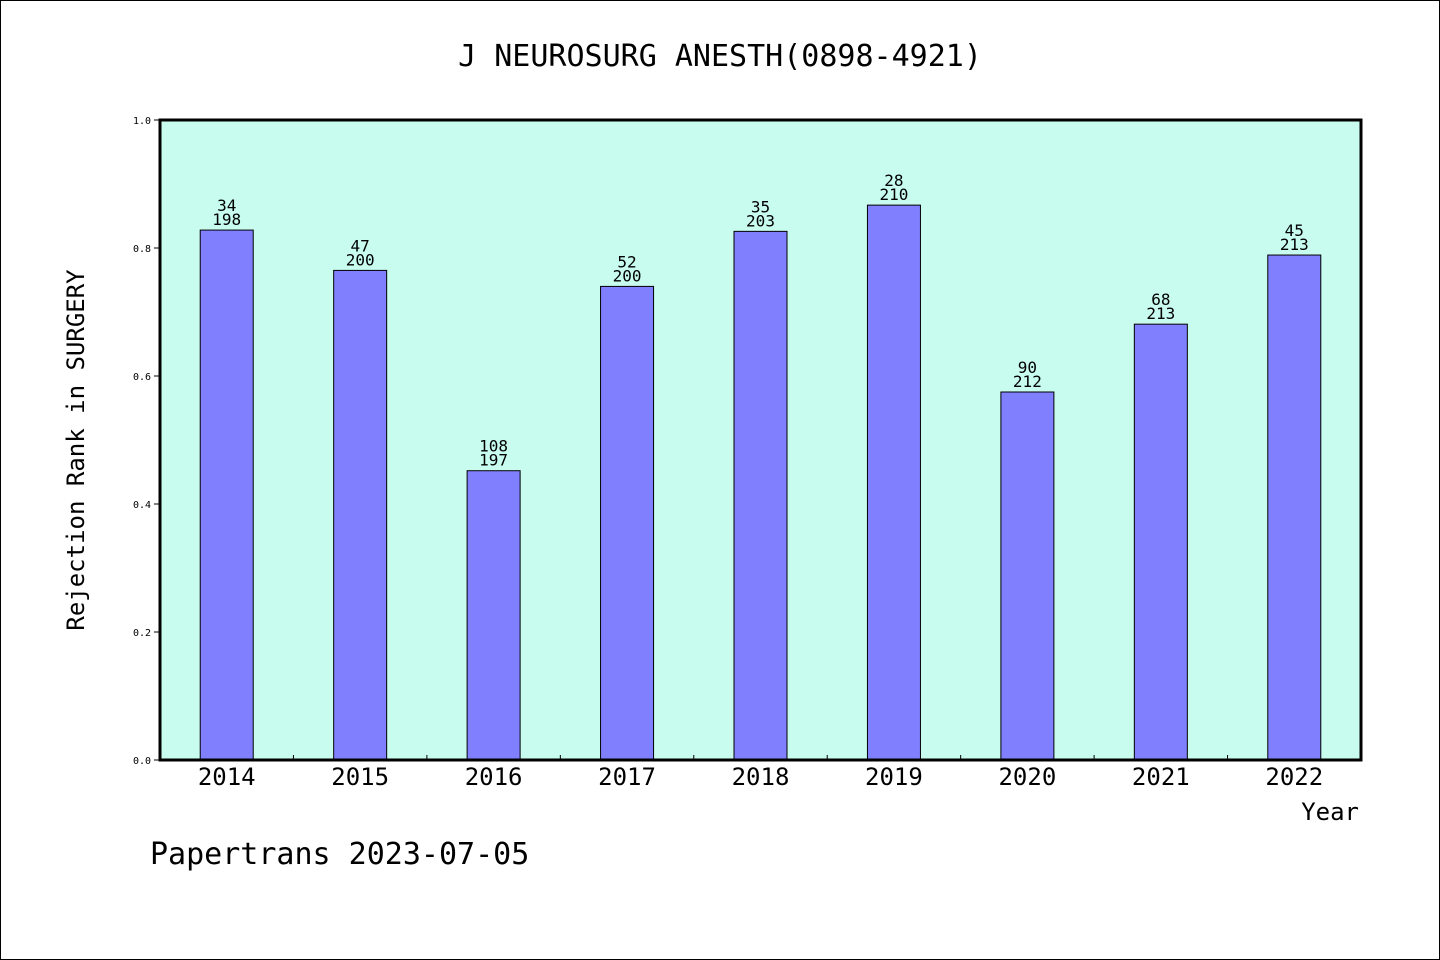 Image resolution: width=1440 pixels, height=960 pixels. Describe the element at coordinates (339, 854) in the screenshot. I see `footer-text: Papertrans 2023-07-05` at that location.